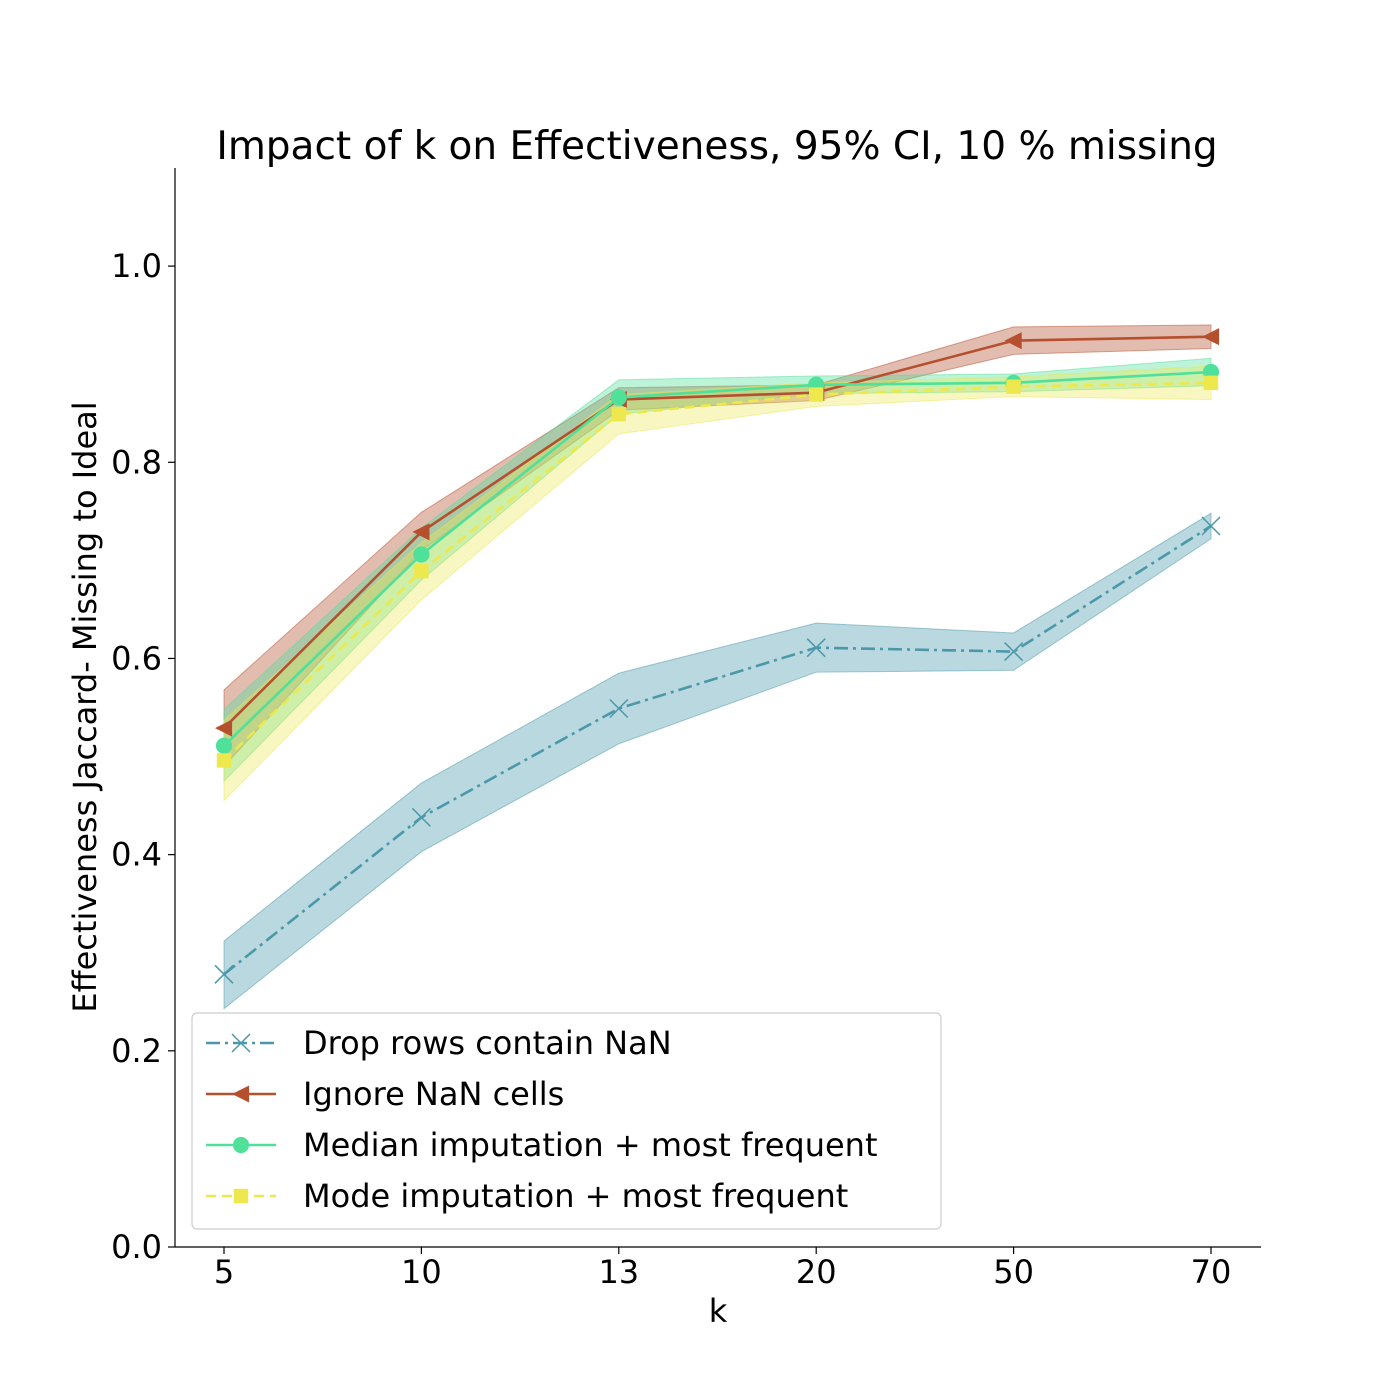 The width and height of the screenshot is (1400, 1400). Describe the element at coordinates (1013, 1272) in the screenshot. I see `x-tick-label: 50` at that location.